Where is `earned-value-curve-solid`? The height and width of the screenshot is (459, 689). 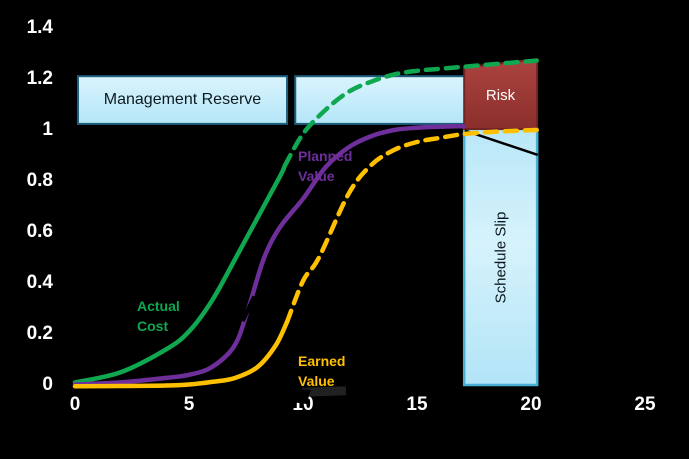 earned-value-curve-solid is located at coordinates (181, 354).